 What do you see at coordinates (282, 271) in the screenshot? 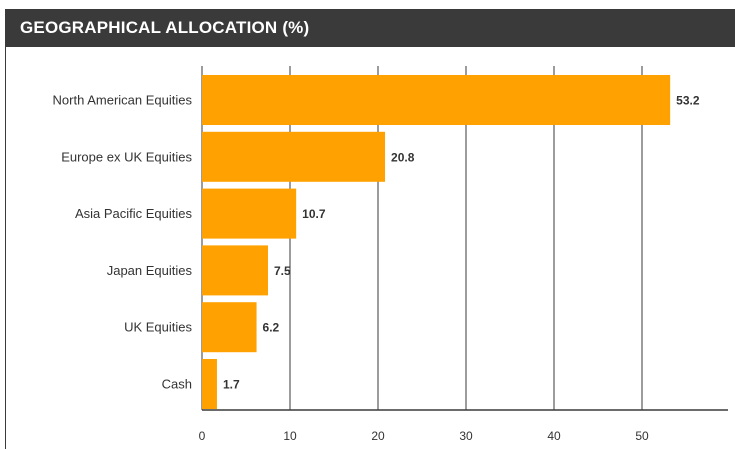
I see `value-label: 7.5` at bounding box center [282, 271].